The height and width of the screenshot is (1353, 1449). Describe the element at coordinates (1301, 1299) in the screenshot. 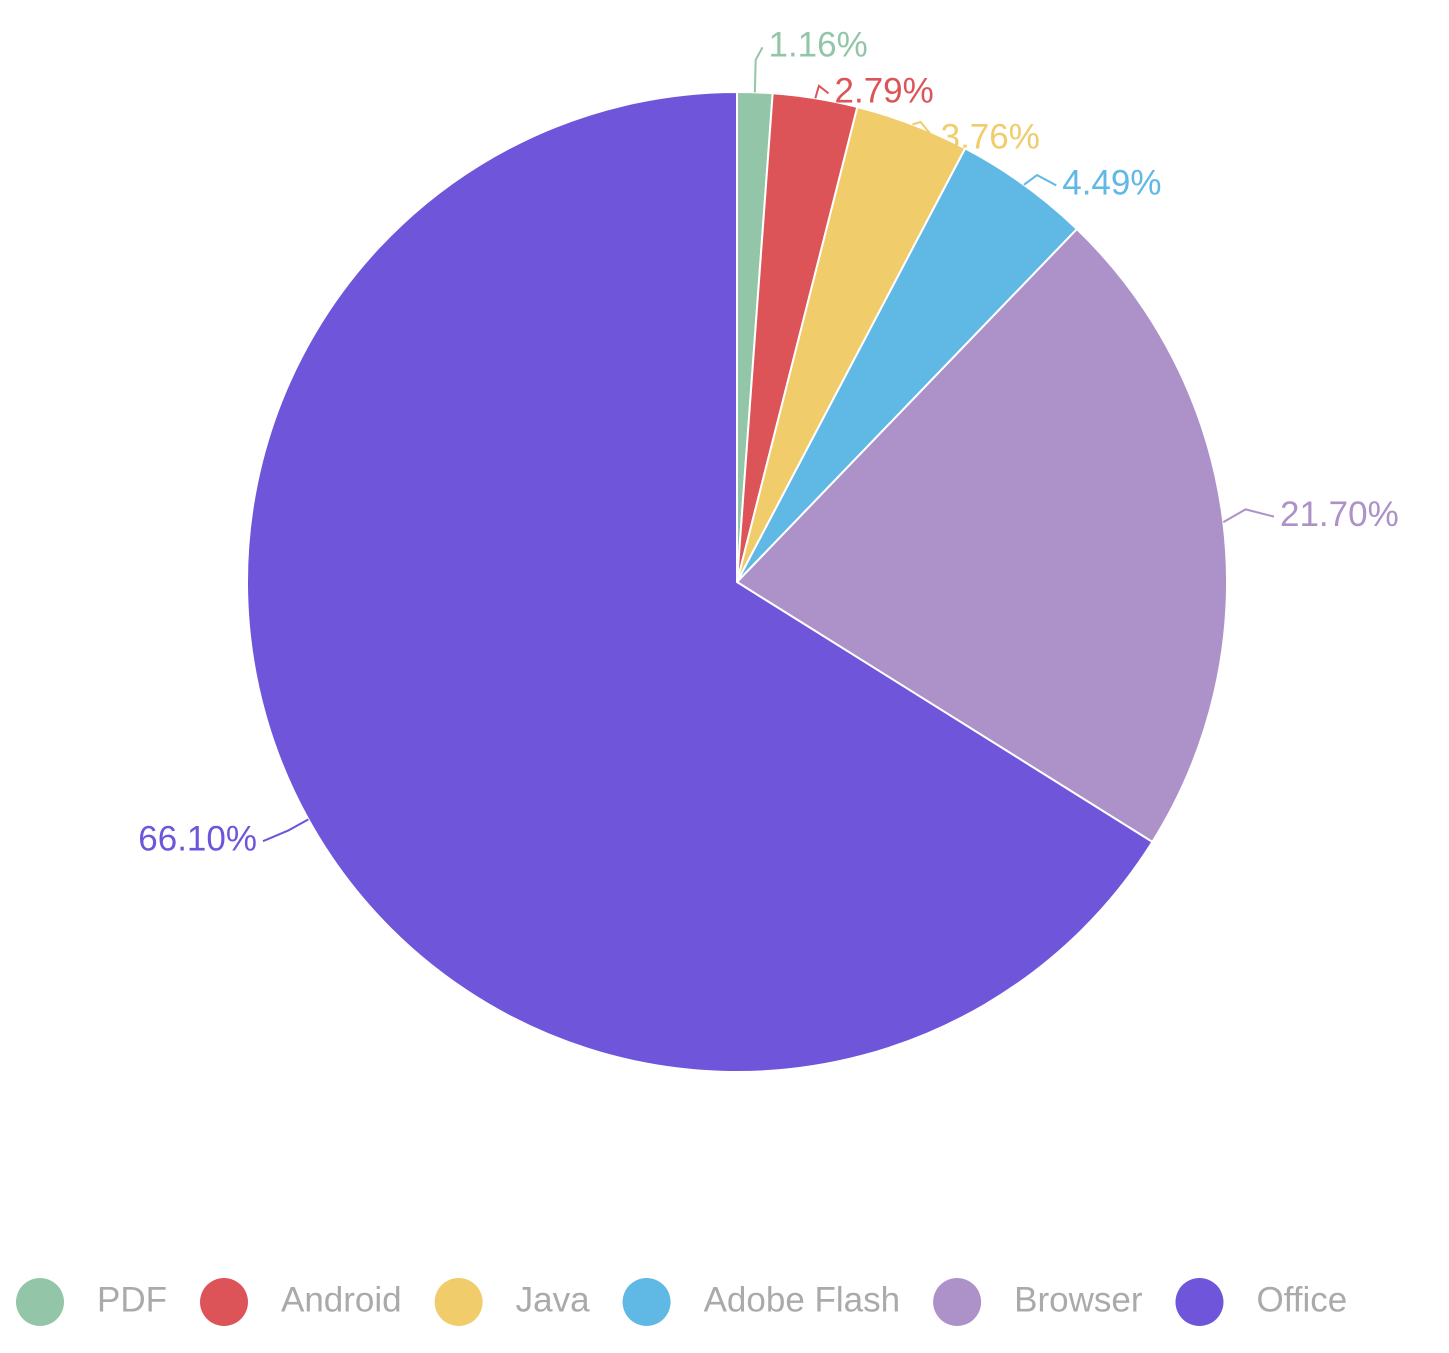

I see `legend-label: Office` at that location.